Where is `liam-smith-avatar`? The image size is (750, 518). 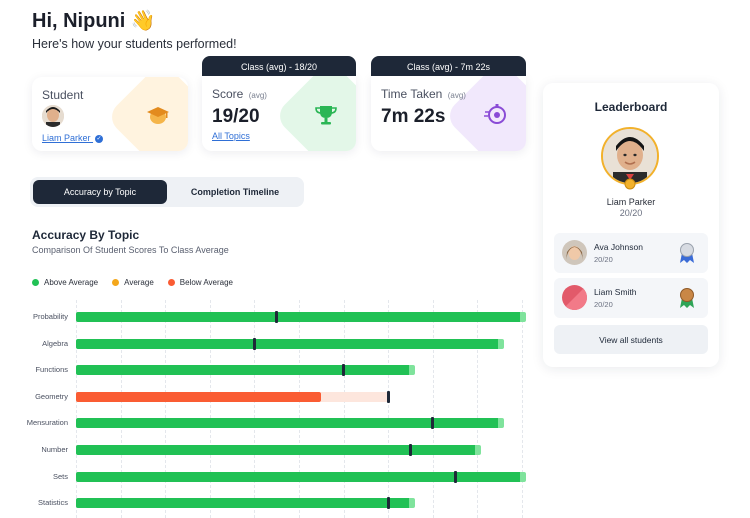 liam-smith-avatar is located at coordinates (574, 297).